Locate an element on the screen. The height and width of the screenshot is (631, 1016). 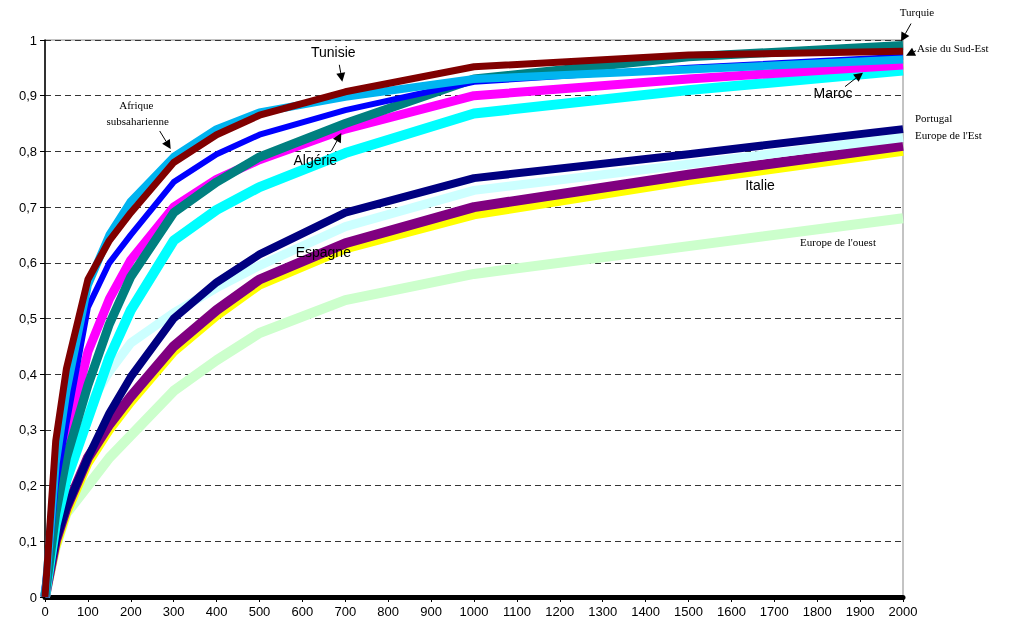
y-tick-label: 0,4 is located at coordinates (27, 374).